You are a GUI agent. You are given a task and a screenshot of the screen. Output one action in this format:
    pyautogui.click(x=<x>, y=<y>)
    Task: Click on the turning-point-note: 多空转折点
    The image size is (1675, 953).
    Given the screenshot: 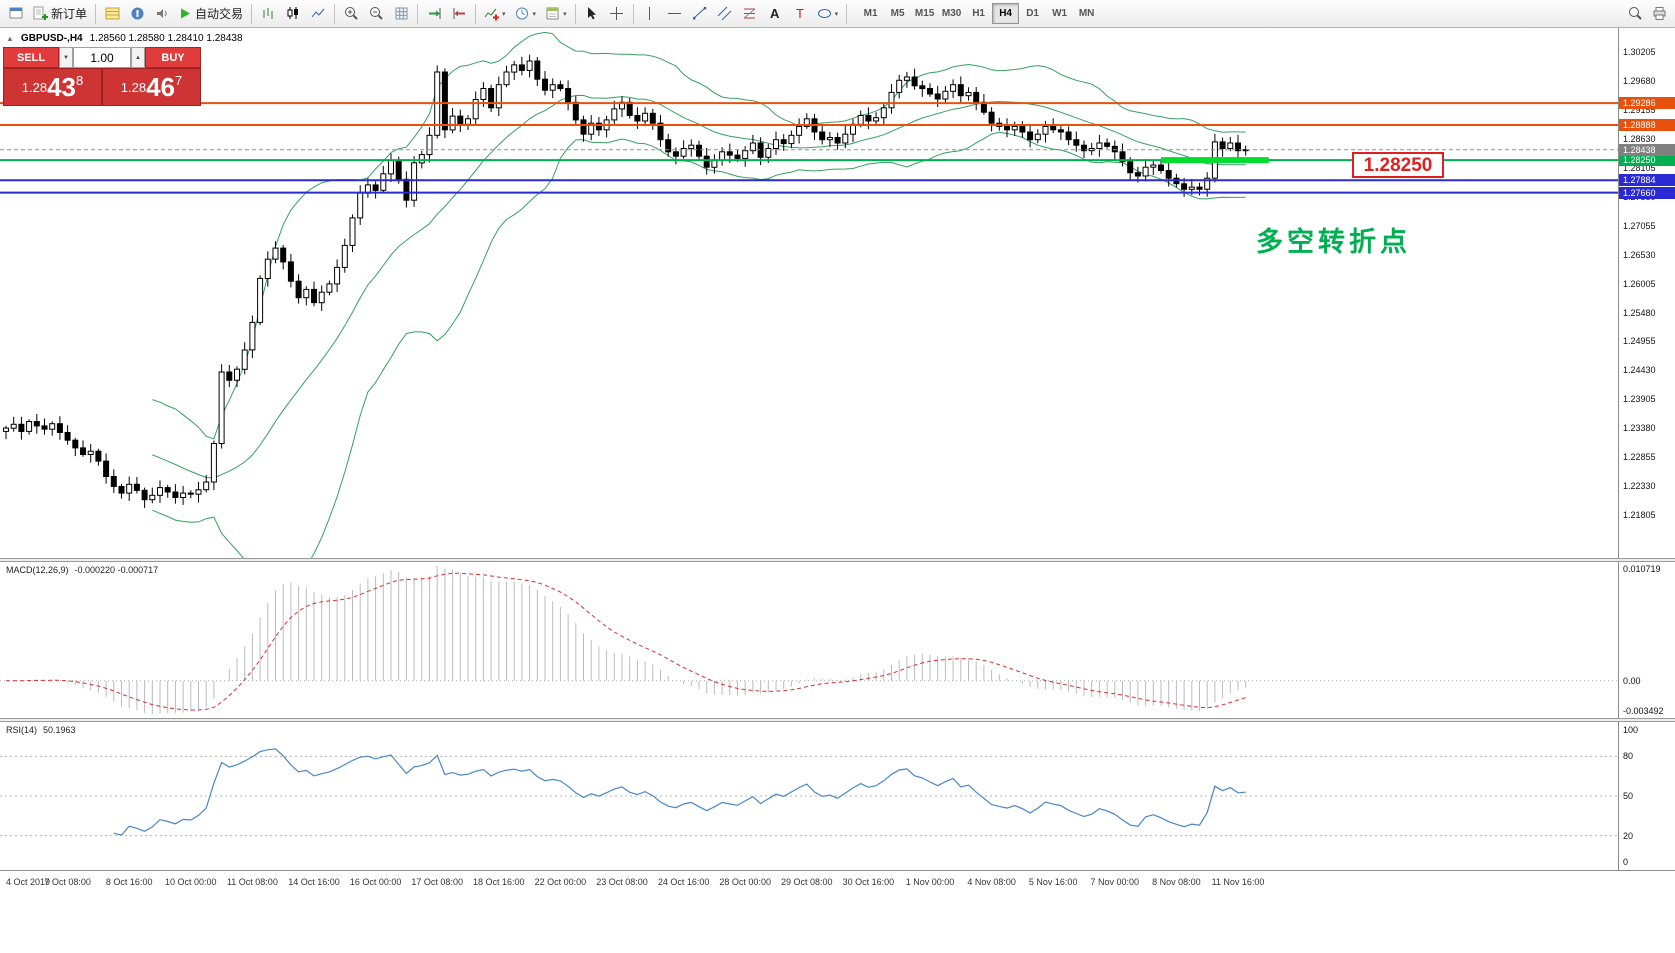 What is the action you would take?
    pyautogui.click(x=1333, y=242)
    